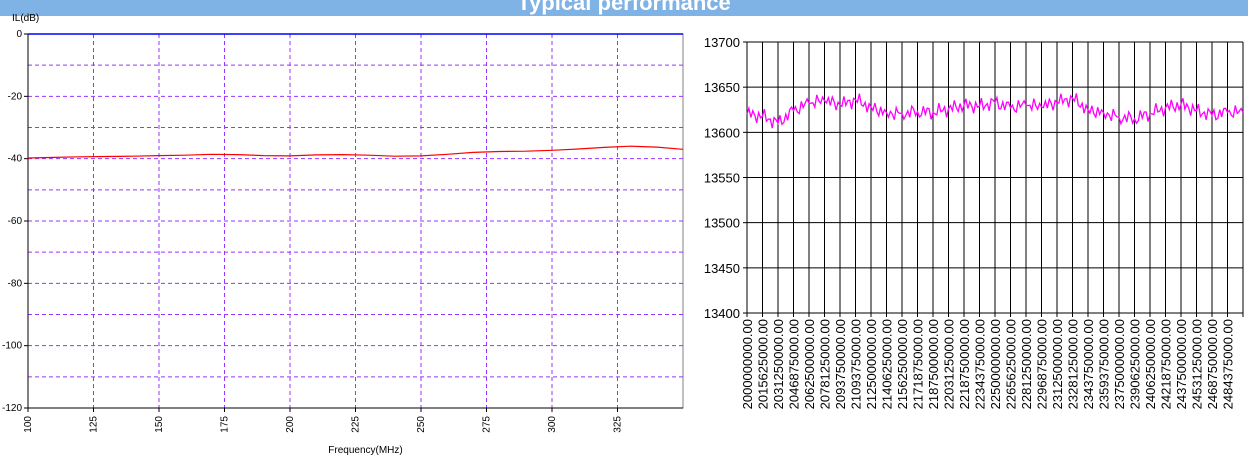  What do you see at coordinates (887, 364) in the screenshot?
I see `x-tick-label: 2140625000.00` at bounding box center [887, 364].